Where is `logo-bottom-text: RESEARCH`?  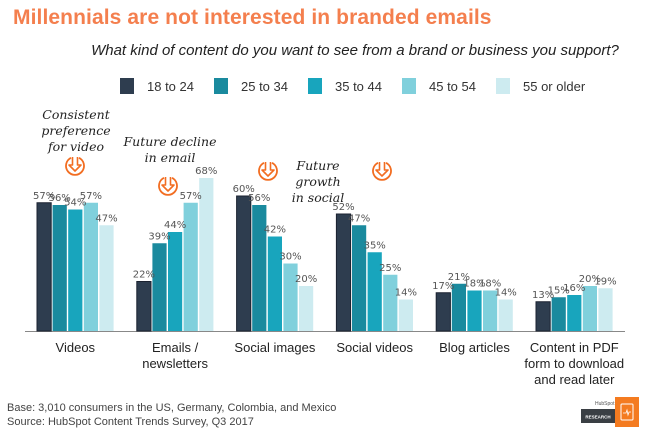 logo-bottom-text: RESEARCH is located at coordinates (597, 417).